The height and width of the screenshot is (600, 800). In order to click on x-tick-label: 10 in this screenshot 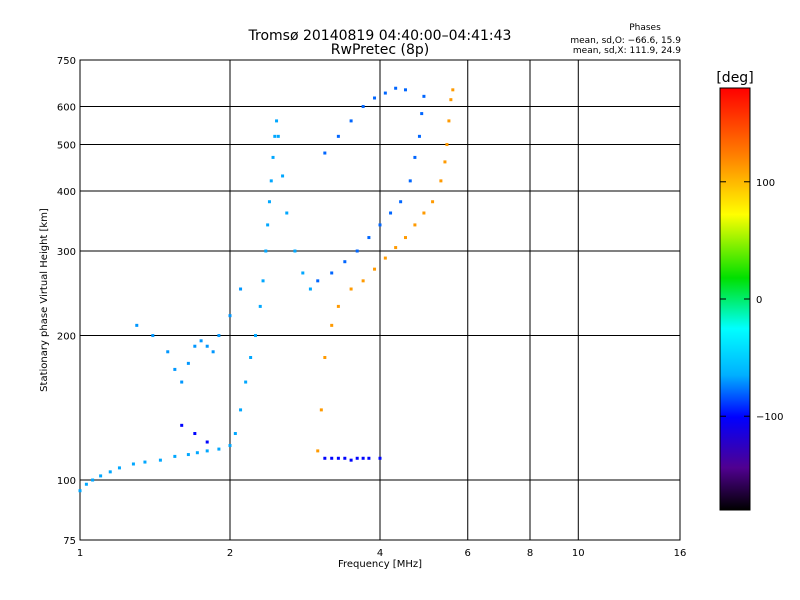, I will do `click(578, 553)`.